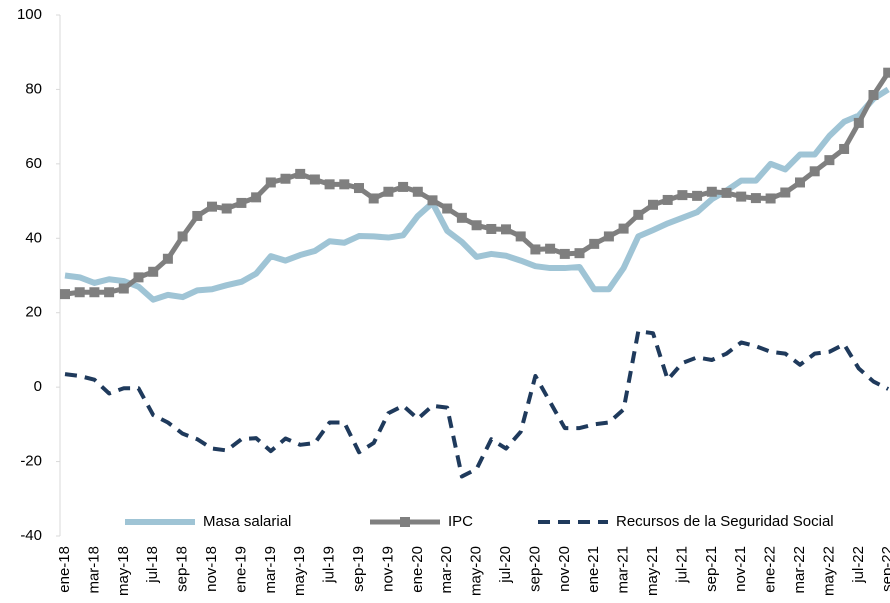 This screenshot has height=603, width=890. Describe the element at coordinates (505, 565) in the screenshot. I see `x-tick-label: jul-20` at that location.